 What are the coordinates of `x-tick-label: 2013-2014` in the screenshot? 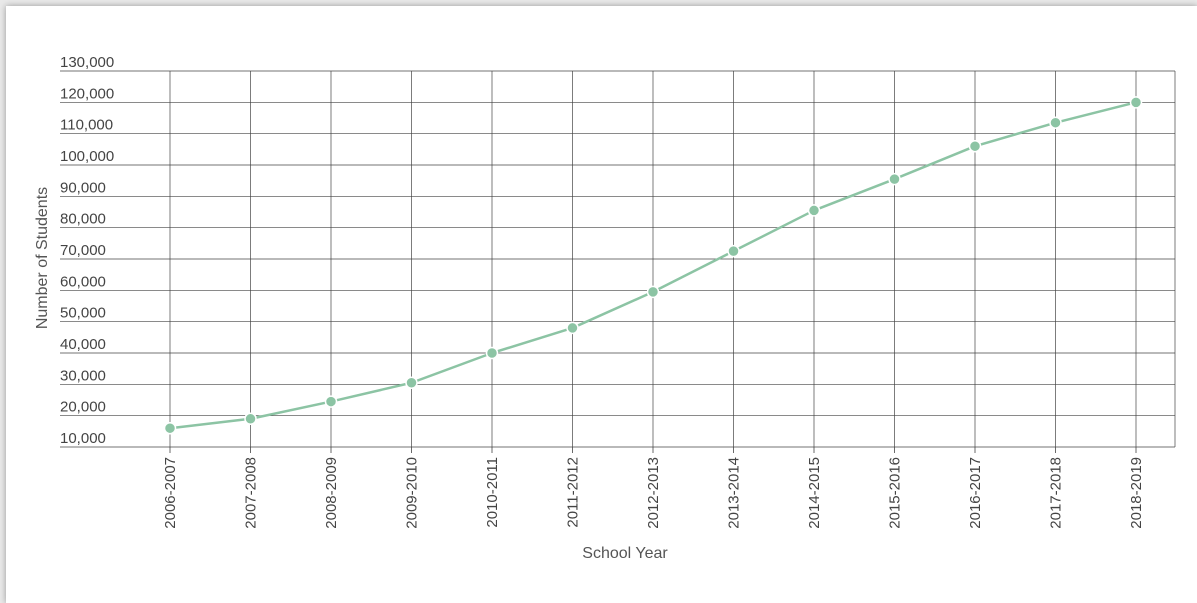 It's located at (734, 493).